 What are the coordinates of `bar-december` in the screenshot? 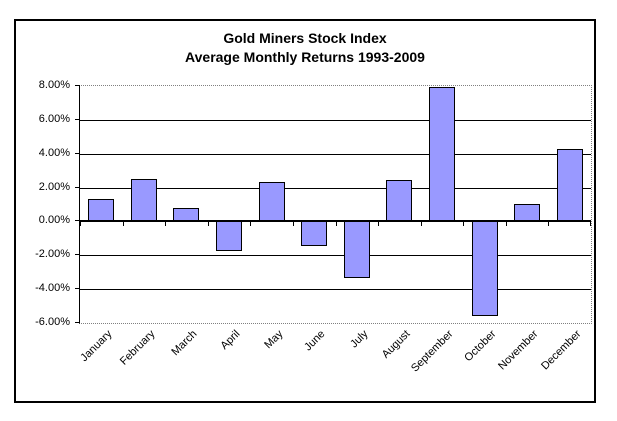 It's located at (570, 185).